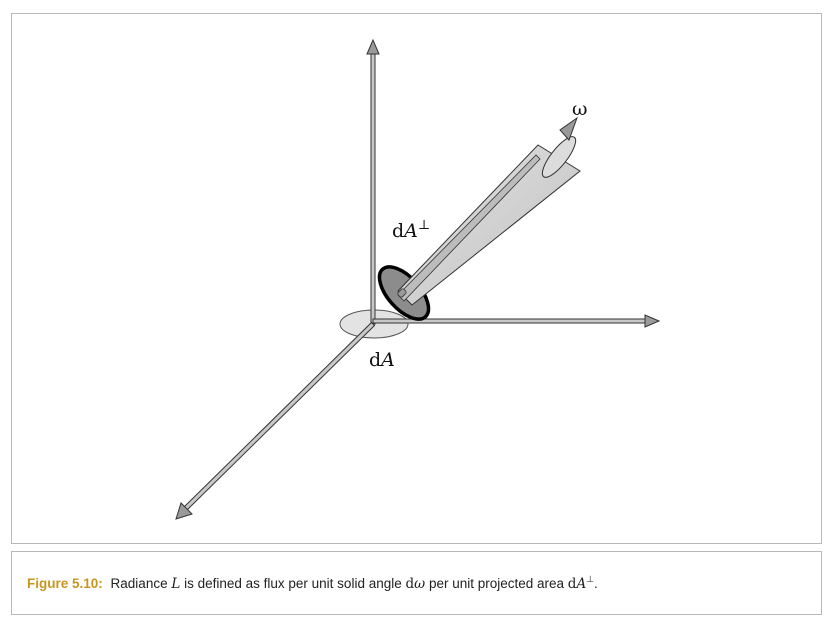 The image size is (830, 626). I want to click on horizontal-axis-arrowhead, so click(652, 321).